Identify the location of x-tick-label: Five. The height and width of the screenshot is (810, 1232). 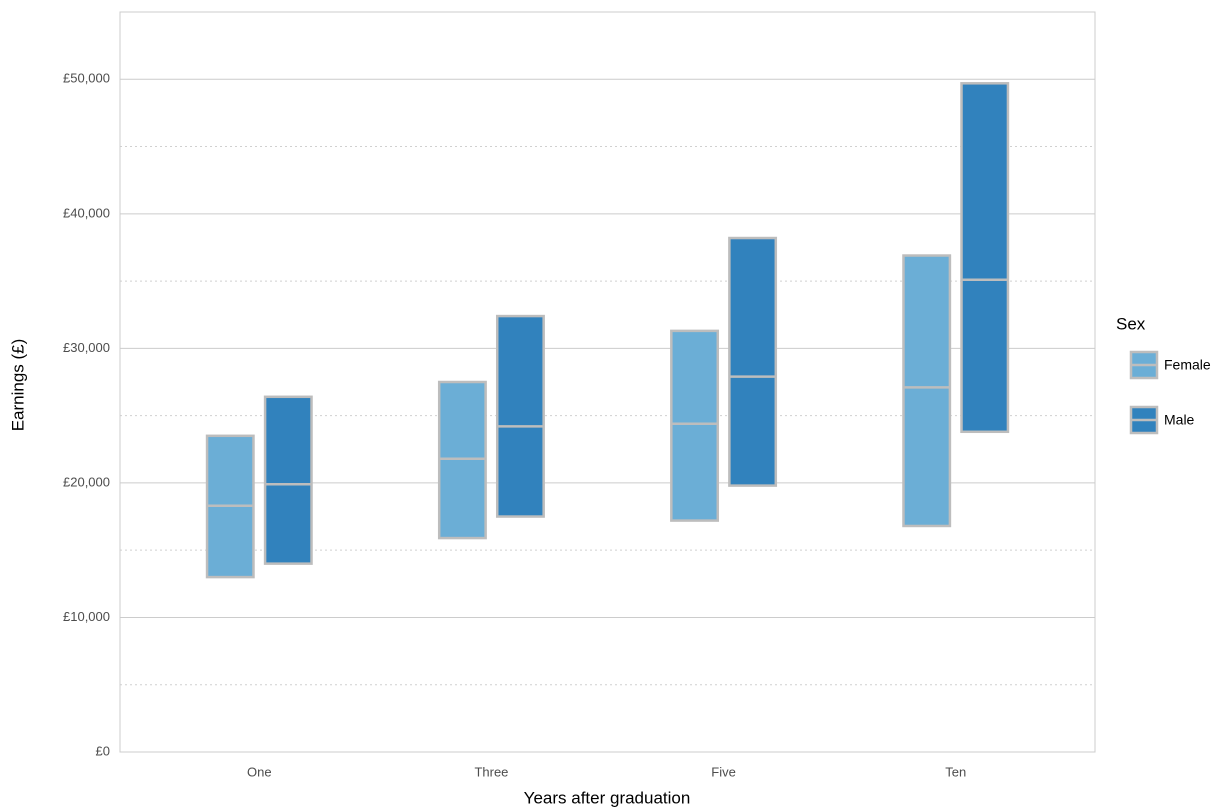
(723, 771).